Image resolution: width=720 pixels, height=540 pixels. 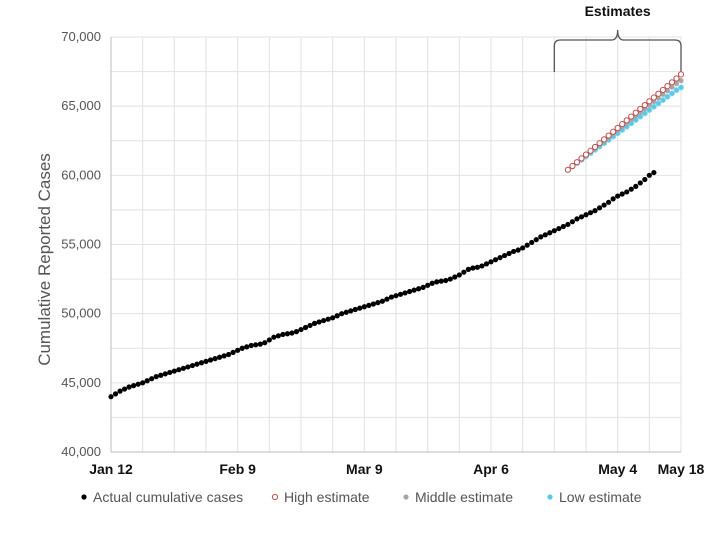 What do you see at coordinates (600, 497) in the screenshot?
I see `legend-label: Low estimate` at bounding box center [600, 497].